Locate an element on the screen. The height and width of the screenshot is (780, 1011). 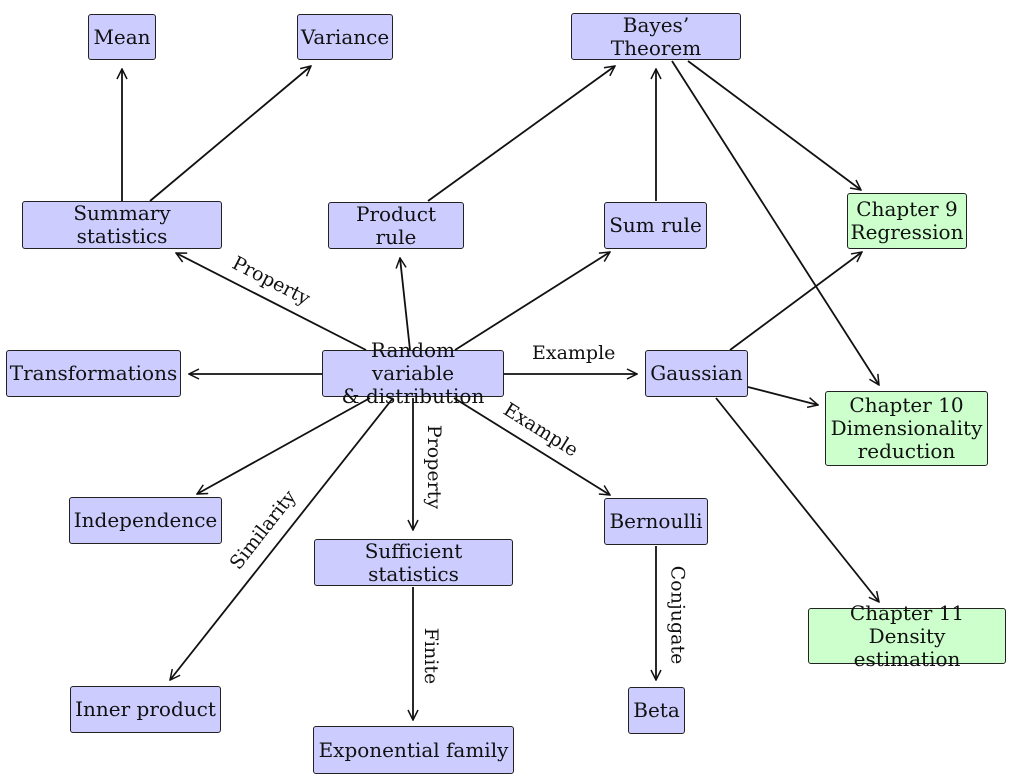
node-mean: Mean is located at coordinates (122, 37).